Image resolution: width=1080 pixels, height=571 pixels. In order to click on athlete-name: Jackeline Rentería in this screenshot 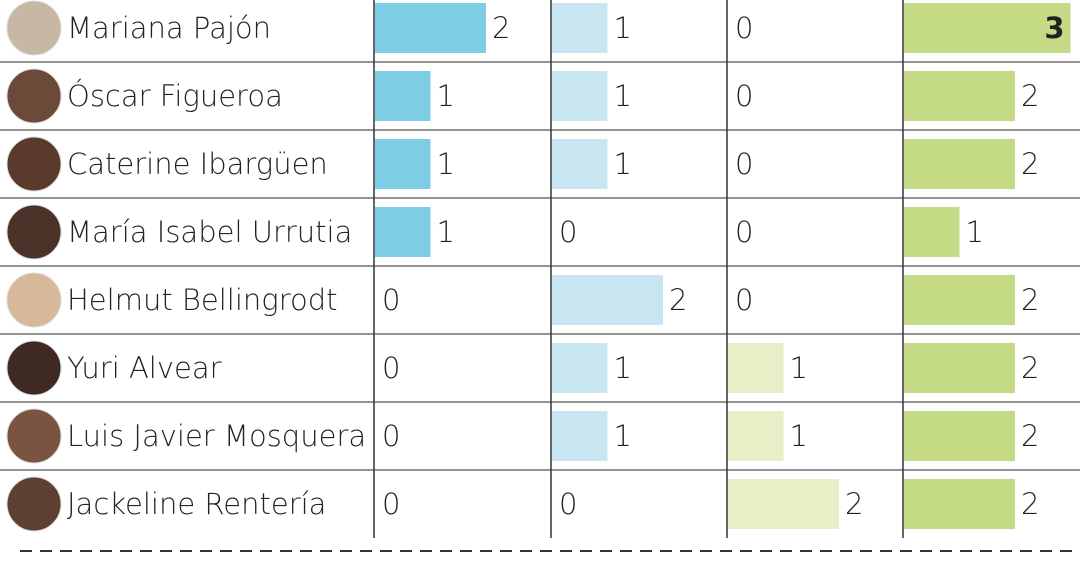, I will do `click(196, 504)`.